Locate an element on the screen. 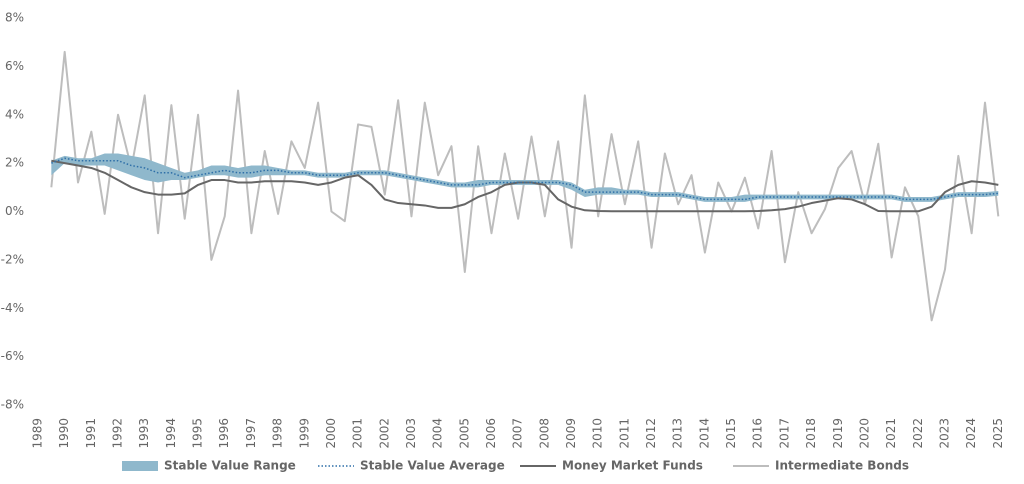  x-tick-label: 2013 is located at coordinates (678, 433).